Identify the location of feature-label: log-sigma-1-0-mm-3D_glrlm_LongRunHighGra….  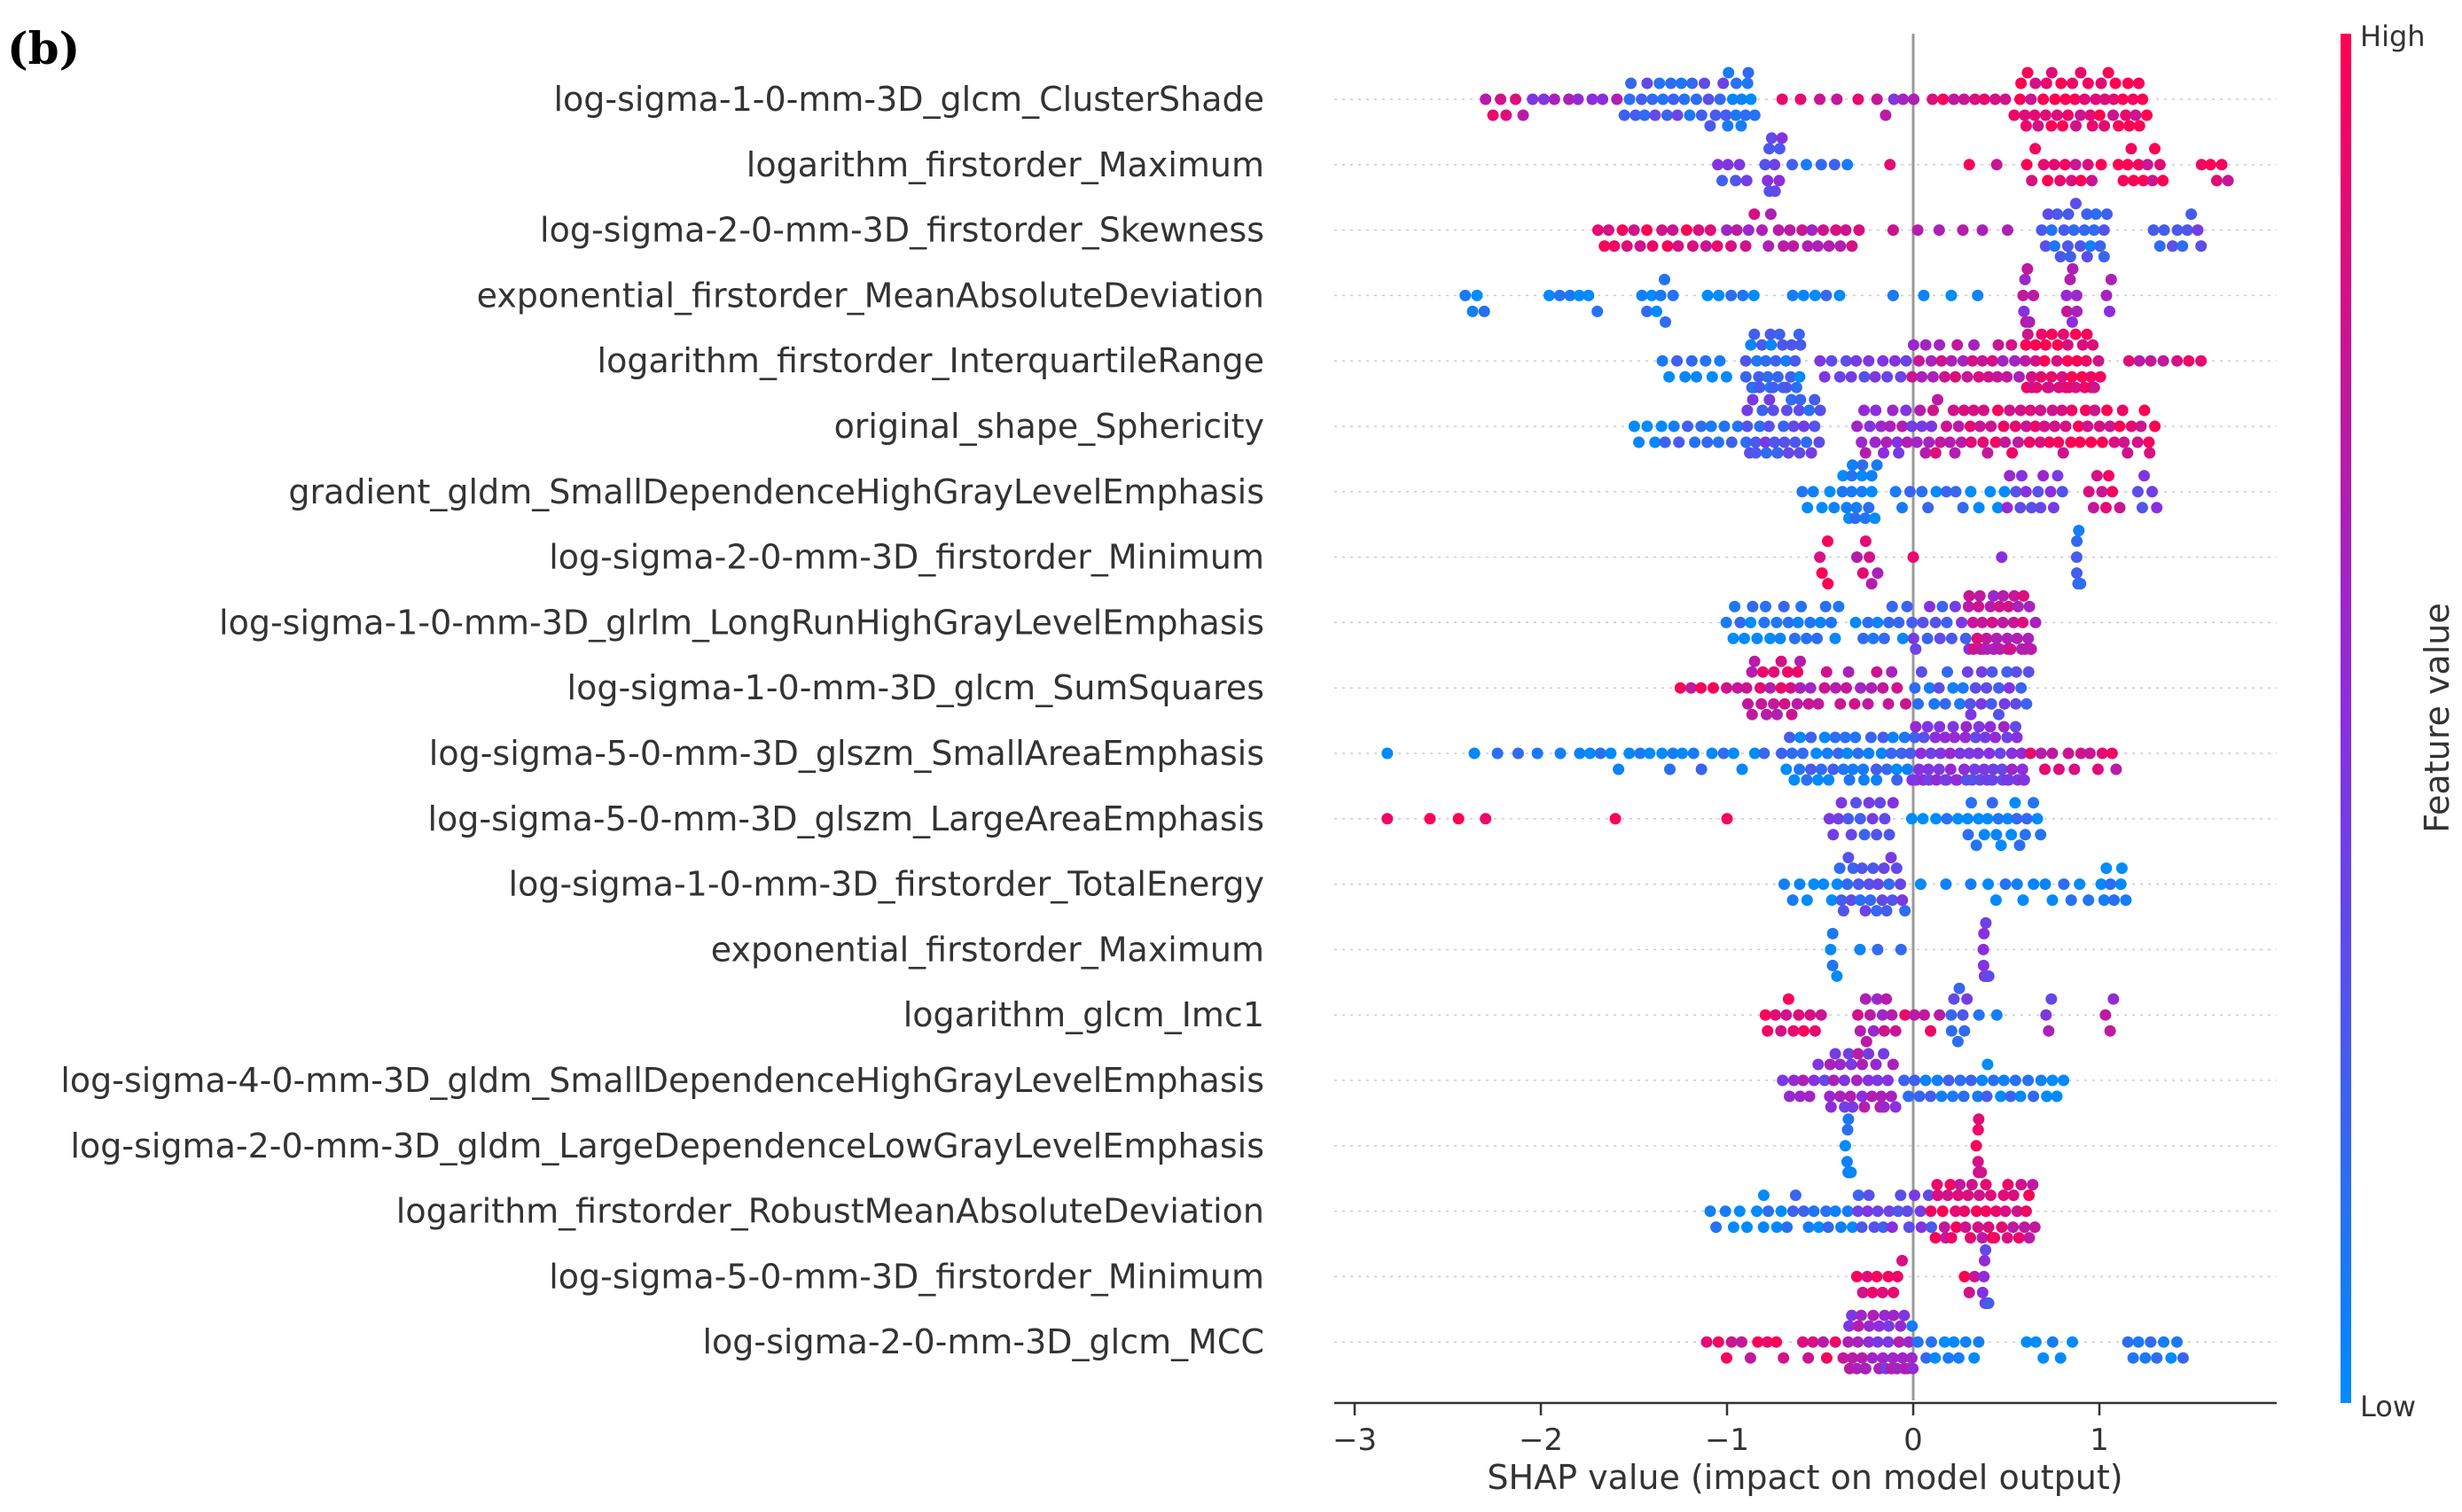
(741, 623).